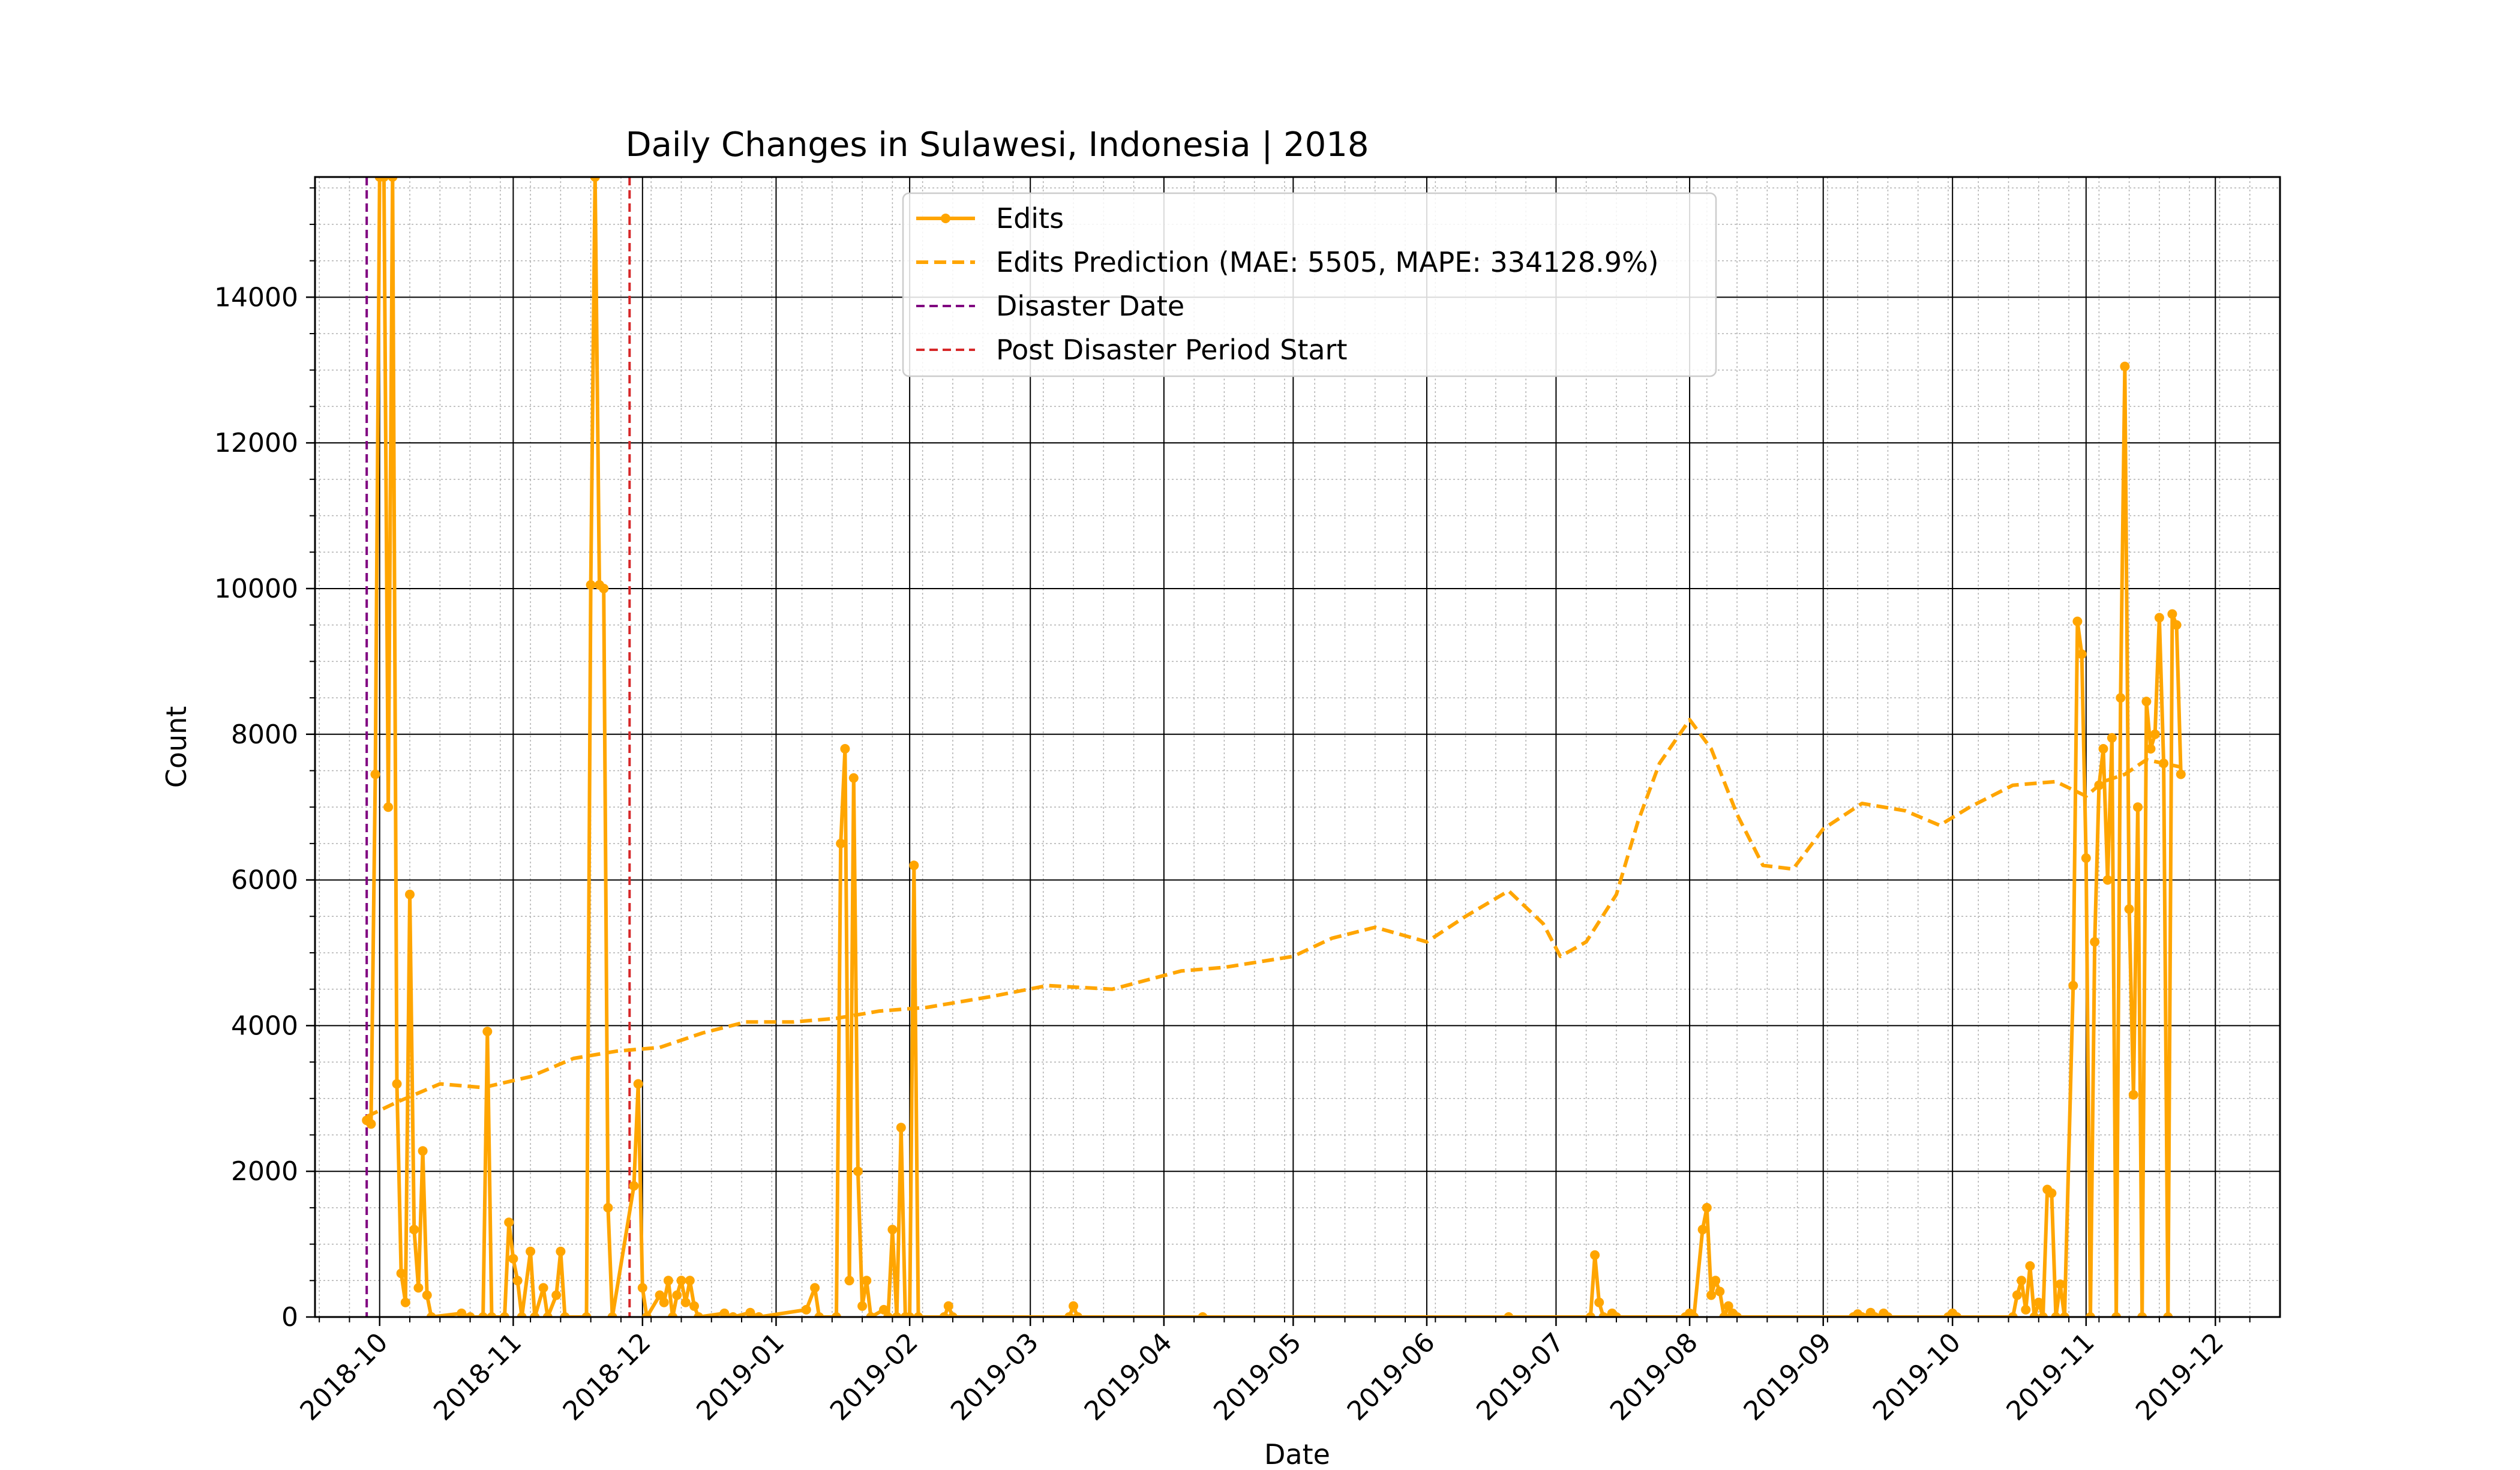 This screenshot has height=1470, width=2520. What do you see at coordinates (945, 218) in the screenshot?
I see `legend-marker` at bounding box center [945, 218].